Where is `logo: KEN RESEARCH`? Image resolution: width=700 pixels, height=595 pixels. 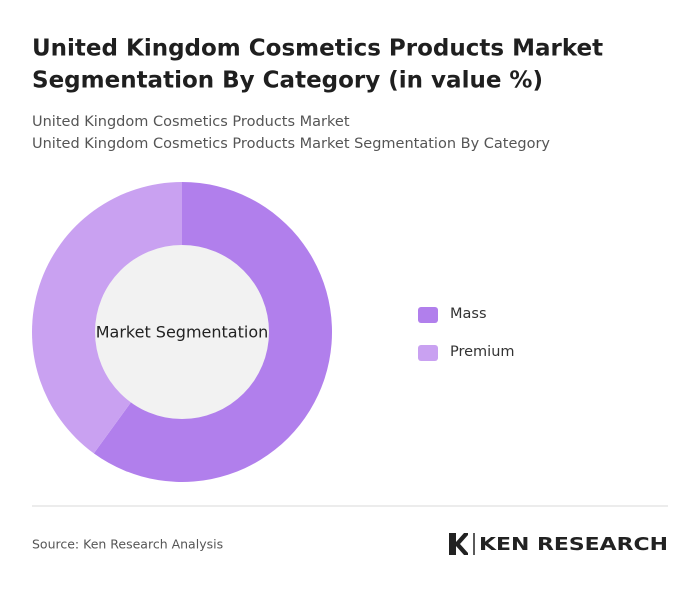
logo: KEN RESEARCH is located at coordinates (558, 544).